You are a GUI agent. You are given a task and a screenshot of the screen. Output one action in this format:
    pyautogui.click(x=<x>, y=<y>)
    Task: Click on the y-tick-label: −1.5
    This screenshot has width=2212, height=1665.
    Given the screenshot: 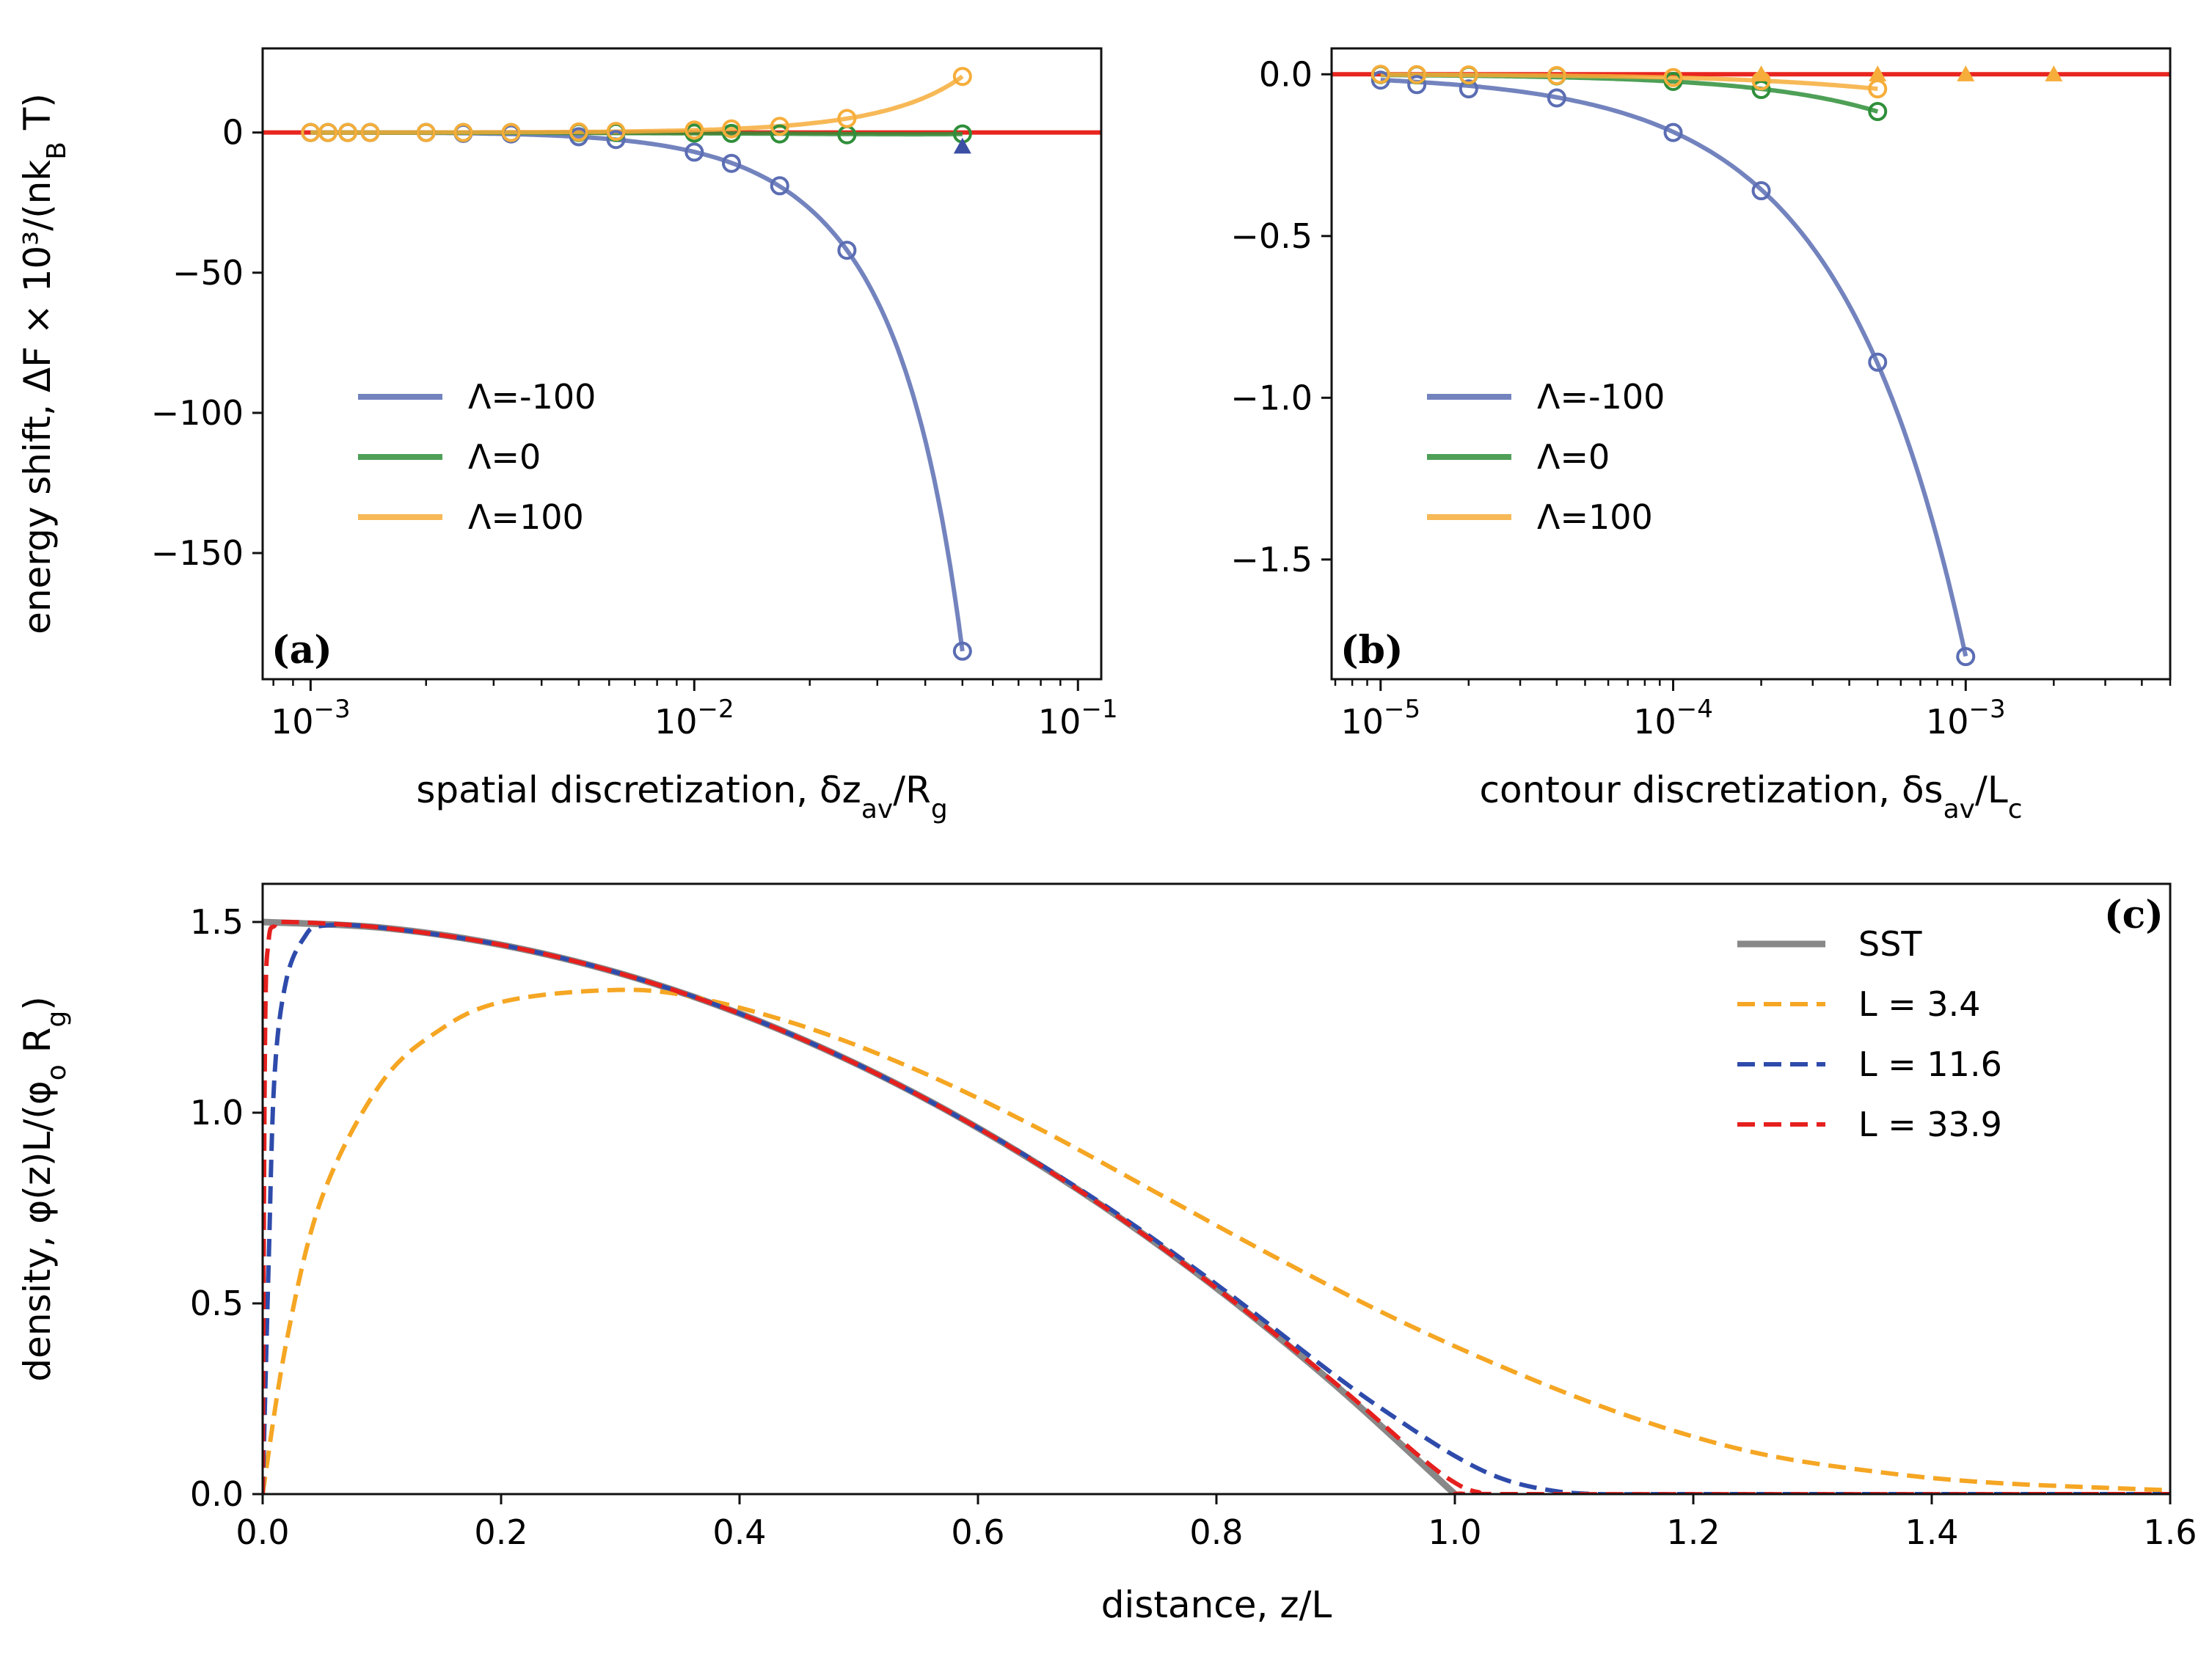 What is the action you would take?
    pyautogui.click(x=1271, y=559)
    